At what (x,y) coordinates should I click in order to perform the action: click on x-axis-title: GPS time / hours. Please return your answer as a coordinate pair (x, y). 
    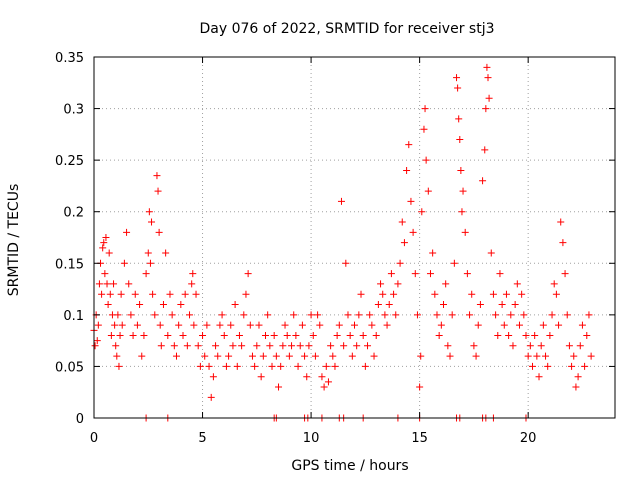
    Looking at the image, I should click on (349, 466).